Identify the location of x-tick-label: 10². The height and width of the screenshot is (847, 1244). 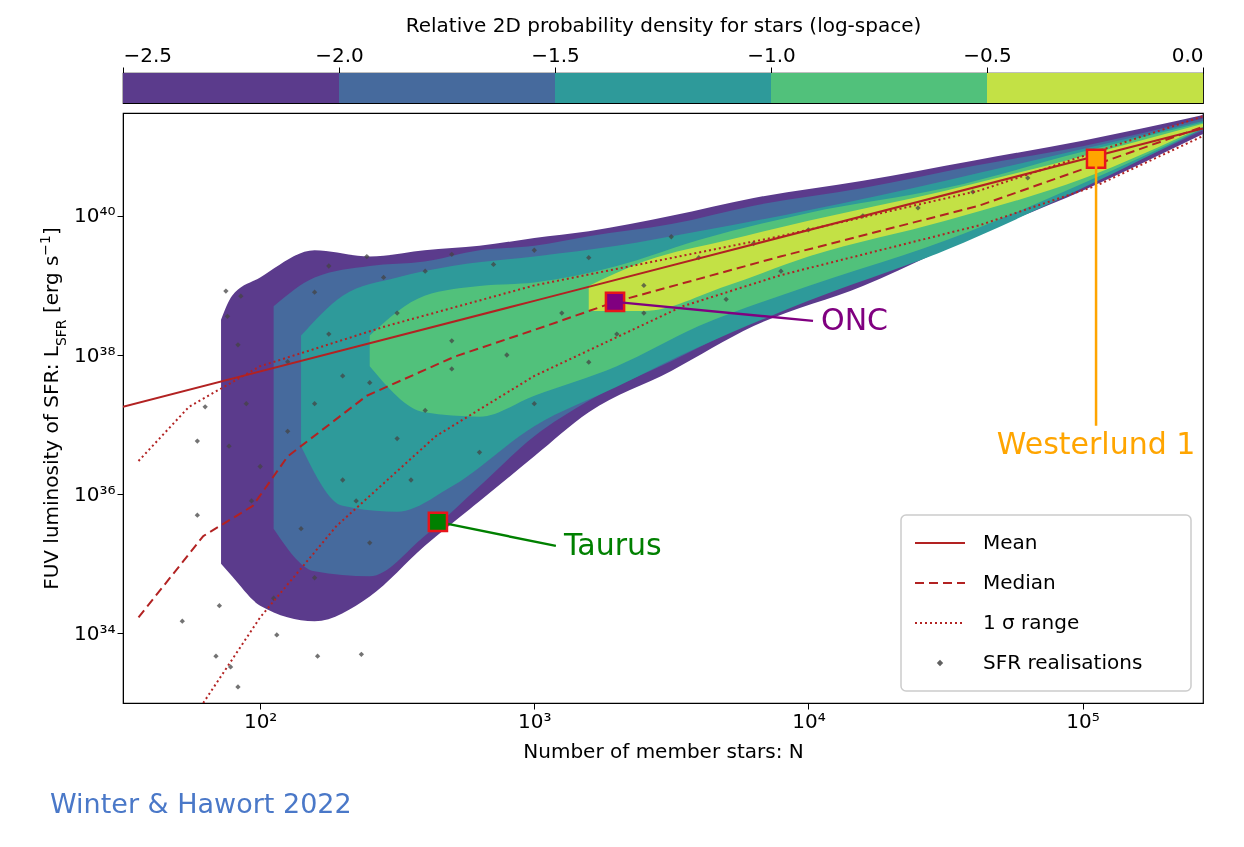
(260, 720).